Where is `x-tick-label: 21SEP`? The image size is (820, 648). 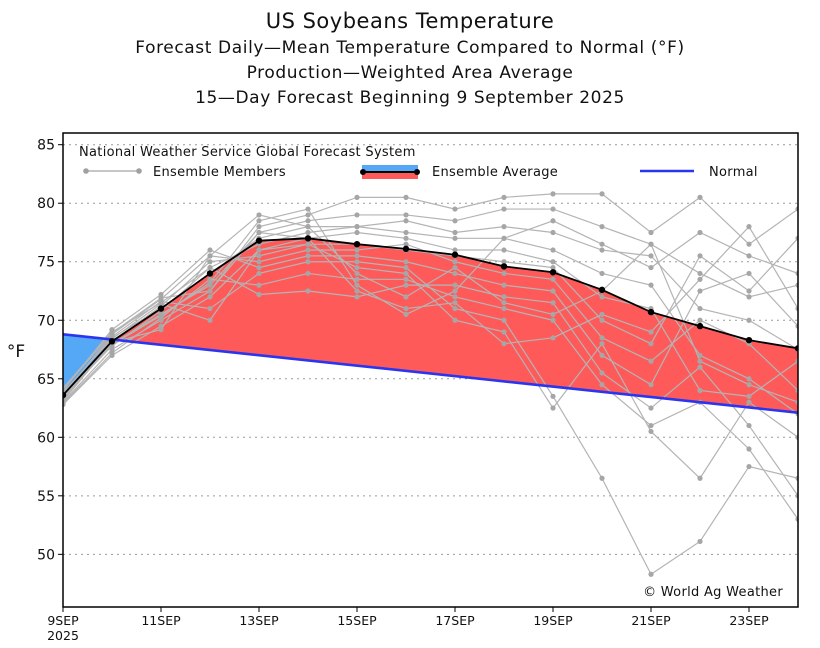 x-tick-label: 21SEP is located at coordinates (651, 620).